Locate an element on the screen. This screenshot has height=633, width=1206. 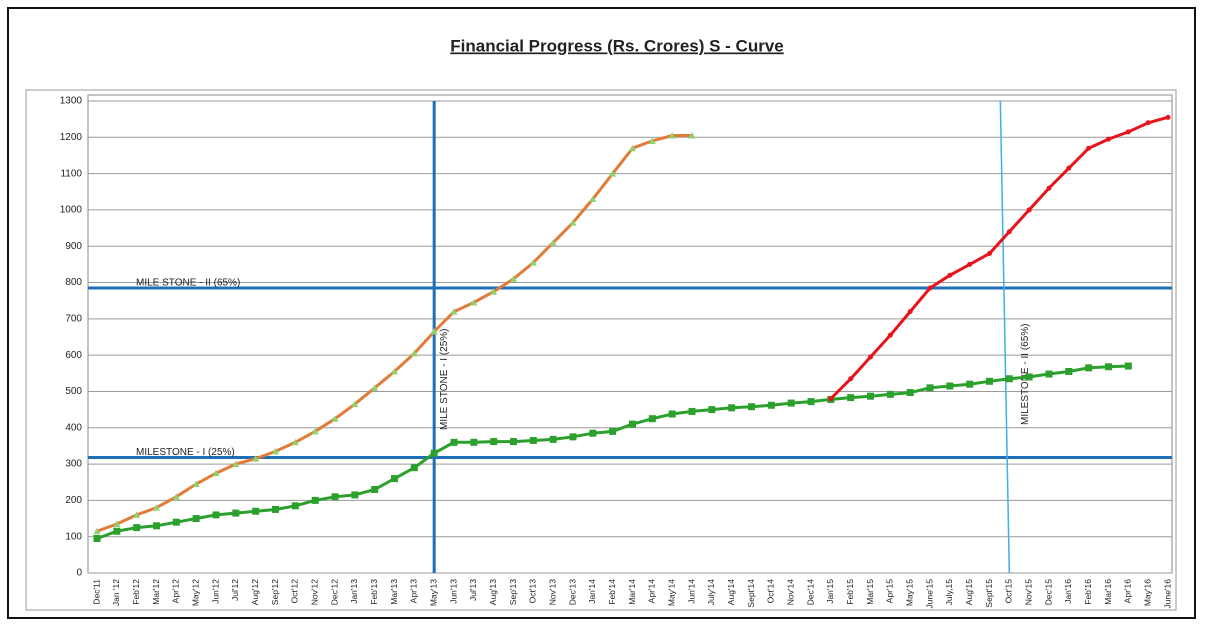
x-tick-label: Nov'12 is located at coordinates (314, 592).